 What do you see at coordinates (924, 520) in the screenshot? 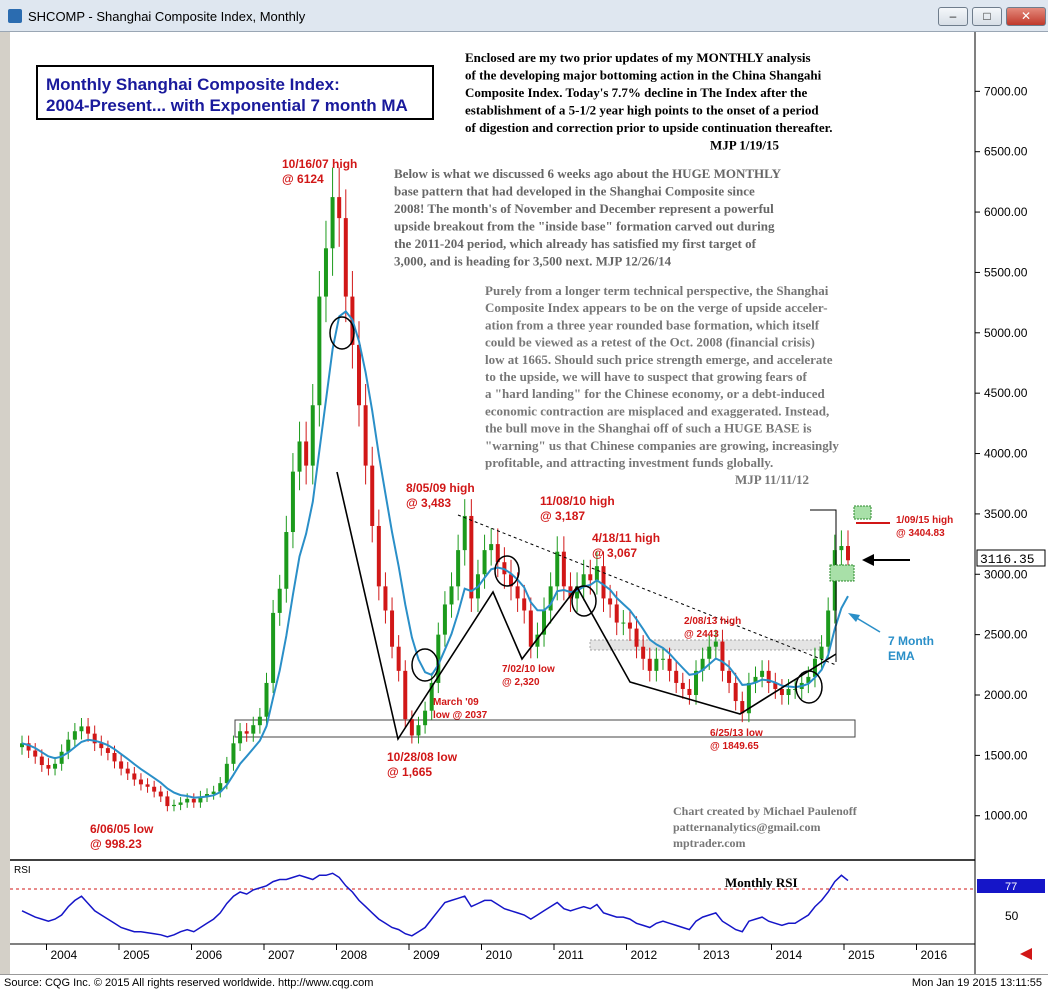
I see `annotation-text: 1/09/15 high` at bounding box center [924, 520].